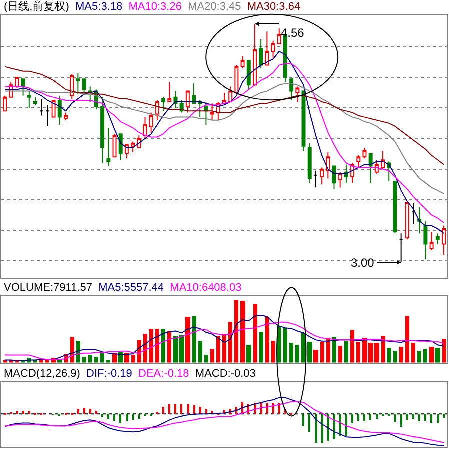 This screenshot has height=449, width=449. What do you see at coordinates (42, 374) in the screenshot?
I see `chart-title: MACD(12,26,9)` at bounding box center [42, 374].